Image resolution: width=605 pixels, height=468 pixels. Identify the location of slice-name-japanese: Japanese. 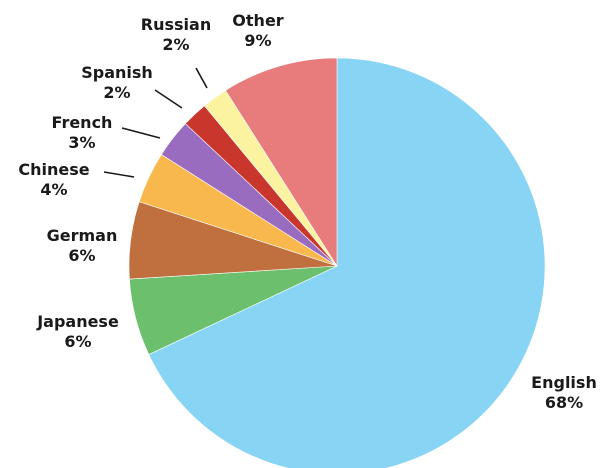
(77, 321).